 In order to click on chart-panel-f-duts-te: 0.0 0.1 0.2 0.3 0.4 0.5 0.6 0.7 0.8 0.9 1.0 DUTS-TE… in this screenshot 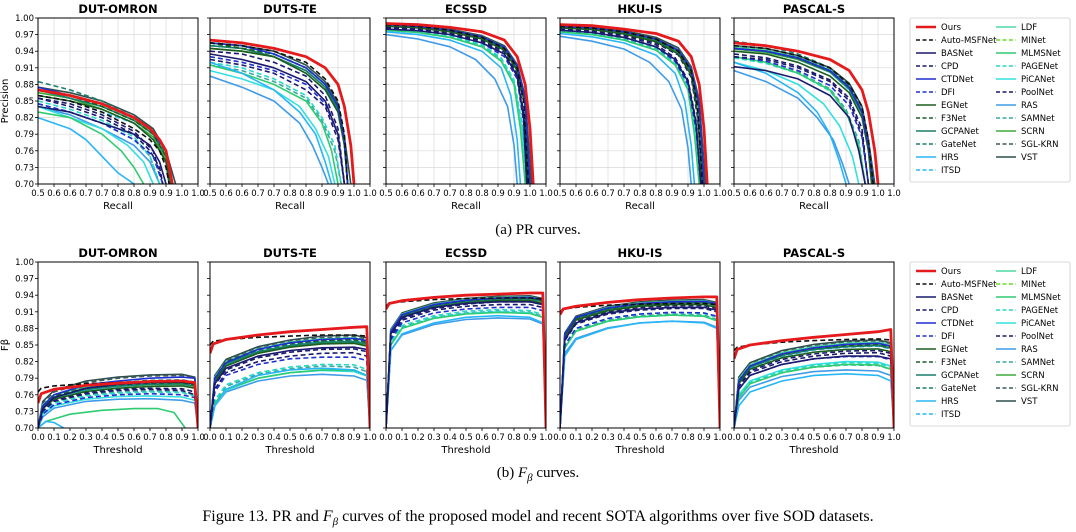, I will do `click(290, 351)`.